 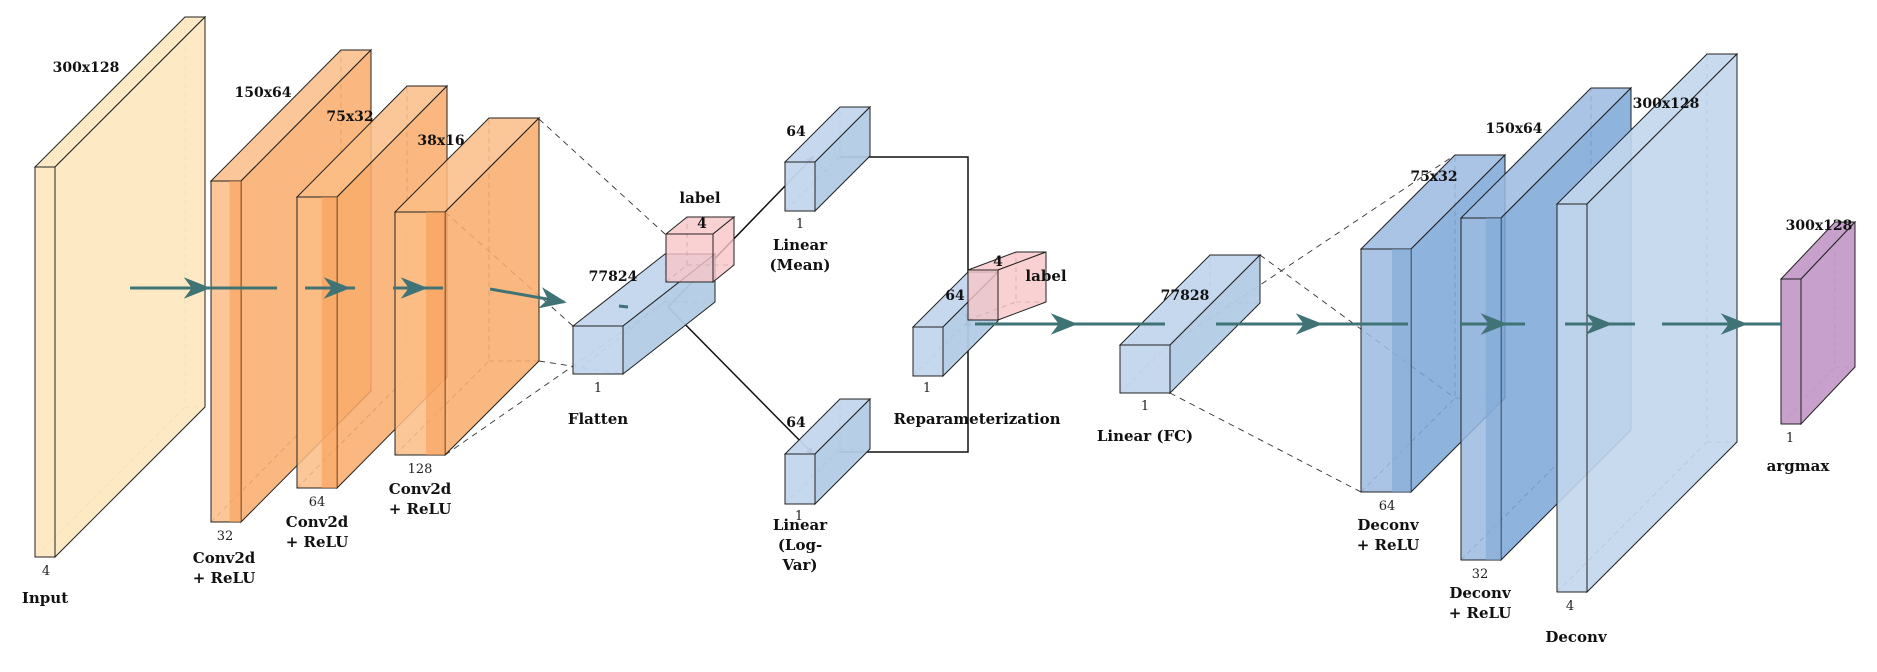 I want to click on dim-label-conv3: 38x16, so click(x=440, y=141).